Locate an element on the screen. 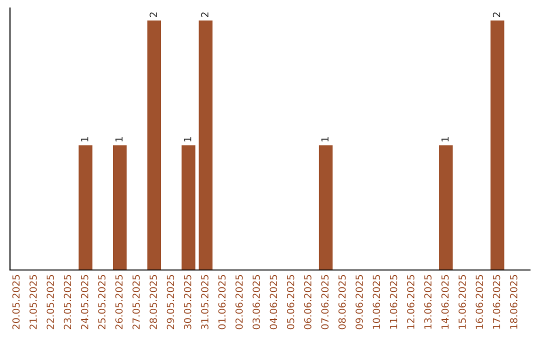  x-tick-label: 09.06.2025 is located at coordinates (359, 302).